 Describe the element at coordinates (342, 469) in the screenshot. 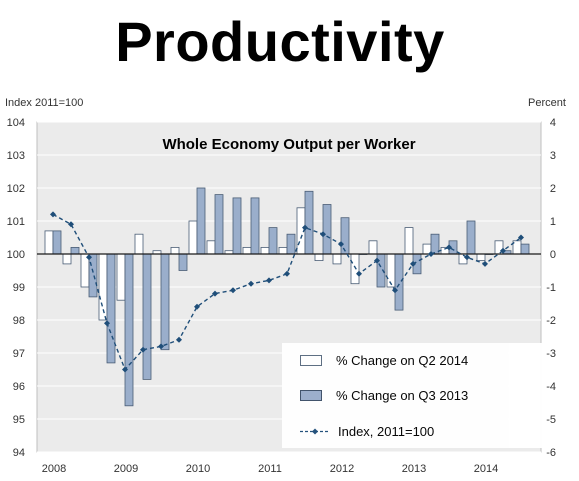

I see `x-tick-label: 2012` at that location.